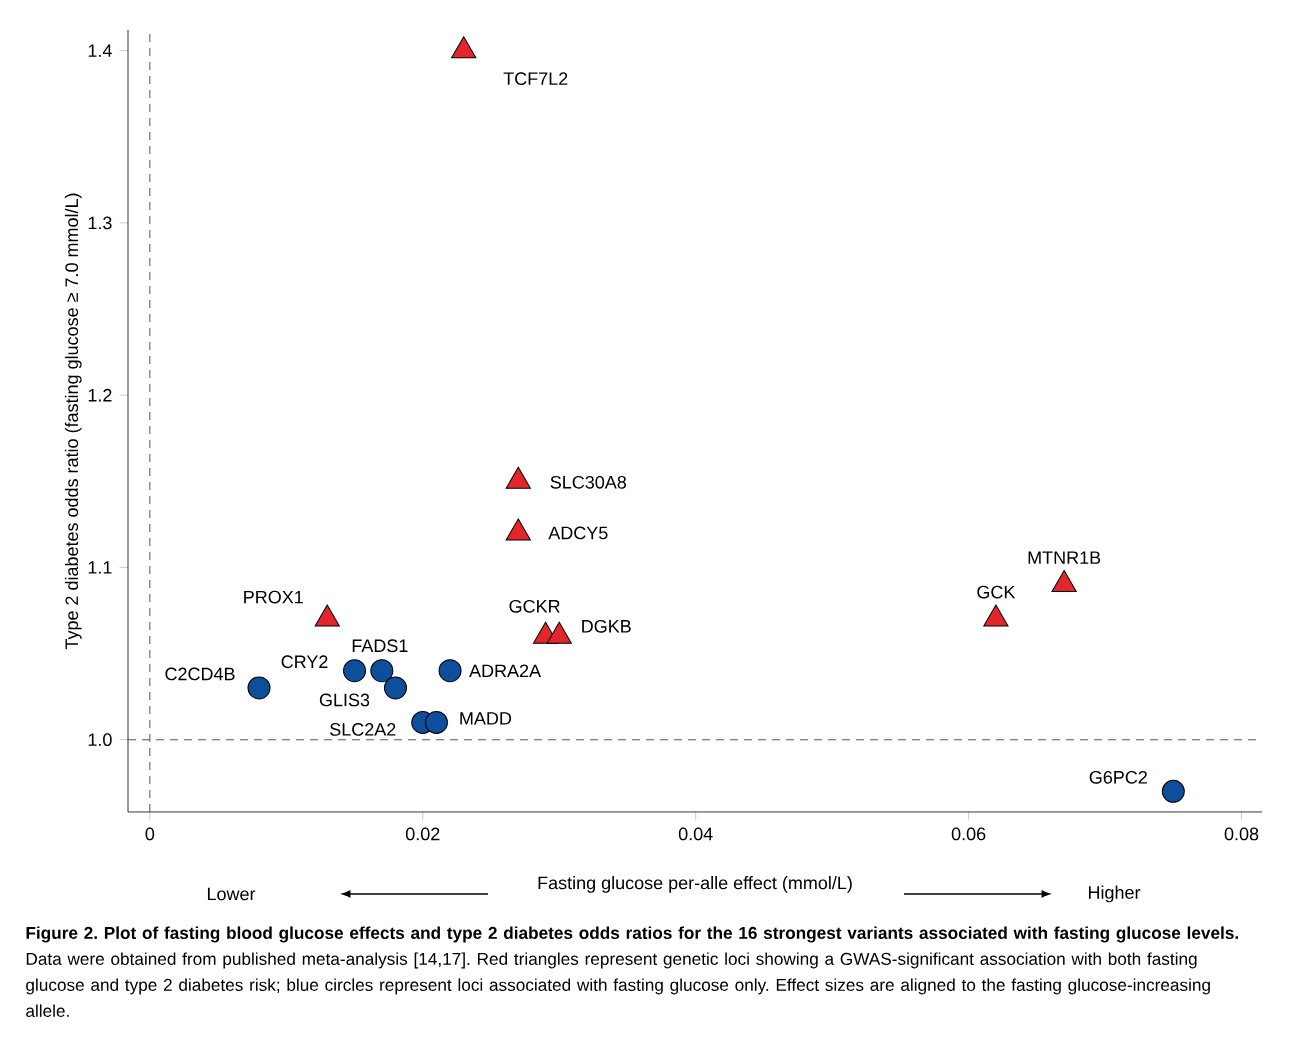 This screenshot has width=1290, height=1038. I want to click on x-axis-title: Fasting glucose per-alle effect (mmol/L), so click(695, 884).